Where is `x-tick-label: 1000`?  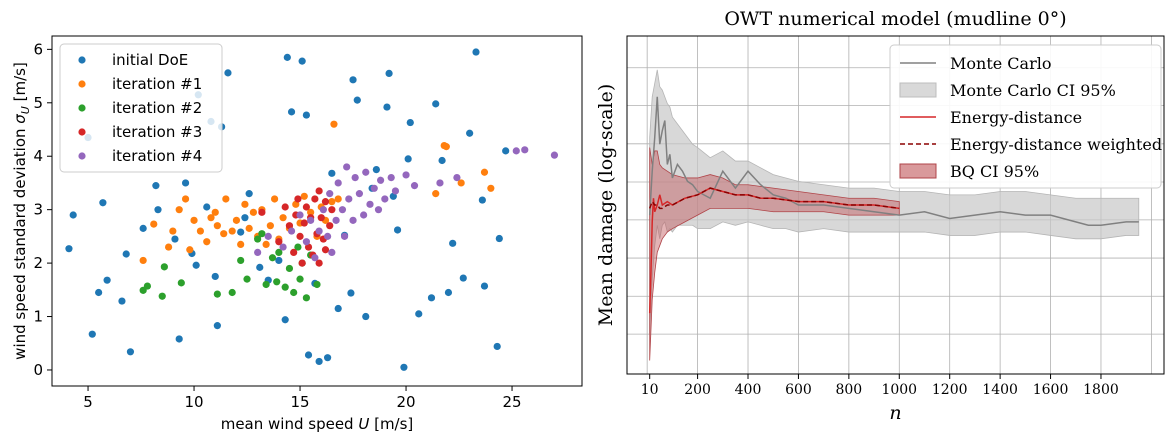 x-tick-label: 1000 is located at coordinates (899, 390).